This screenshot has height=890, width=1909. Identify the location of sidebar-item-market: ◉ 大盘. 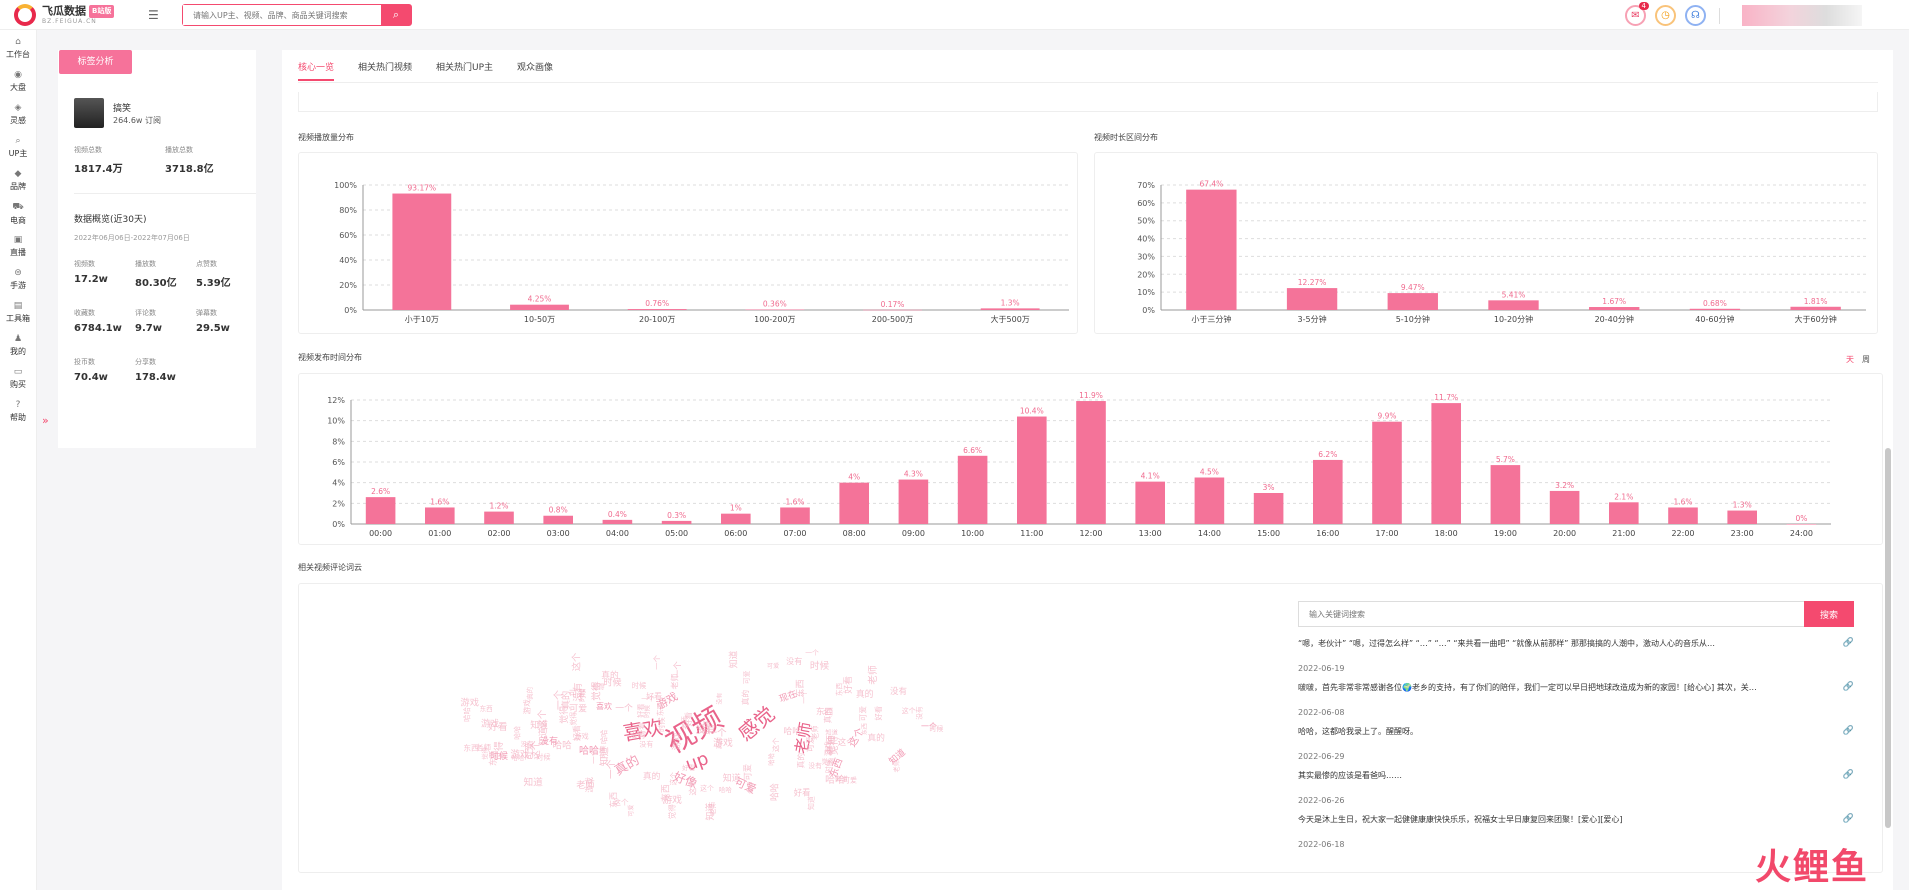
(18, 79).